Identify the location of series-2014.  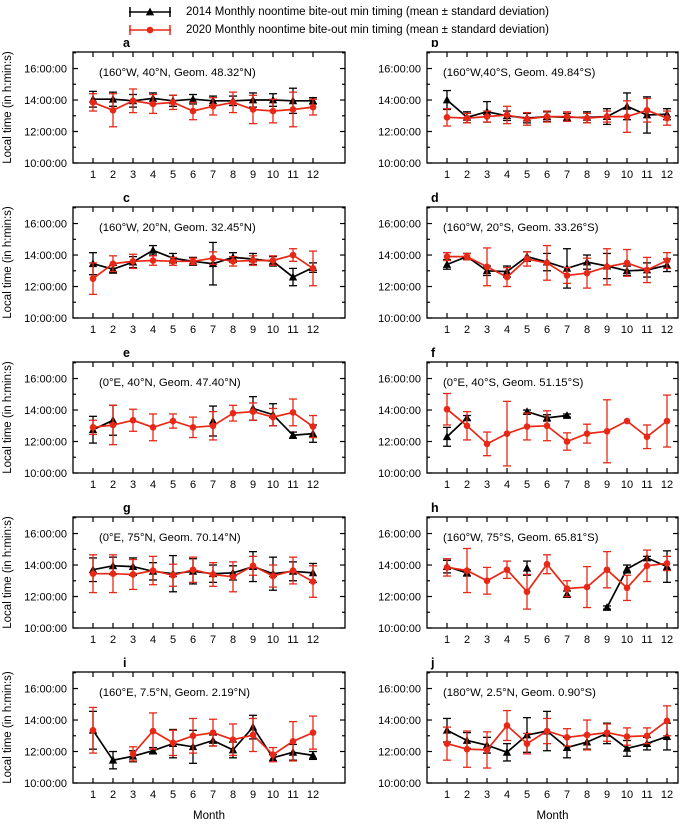
(557, 111).